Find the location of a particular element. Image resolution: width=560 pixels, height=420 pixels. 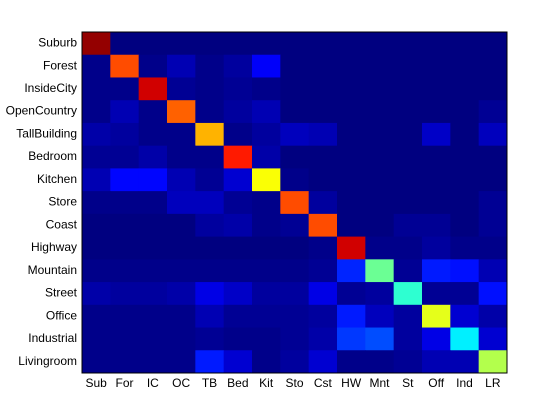

y-tick-label: Street is located at coordinates (61, 293).